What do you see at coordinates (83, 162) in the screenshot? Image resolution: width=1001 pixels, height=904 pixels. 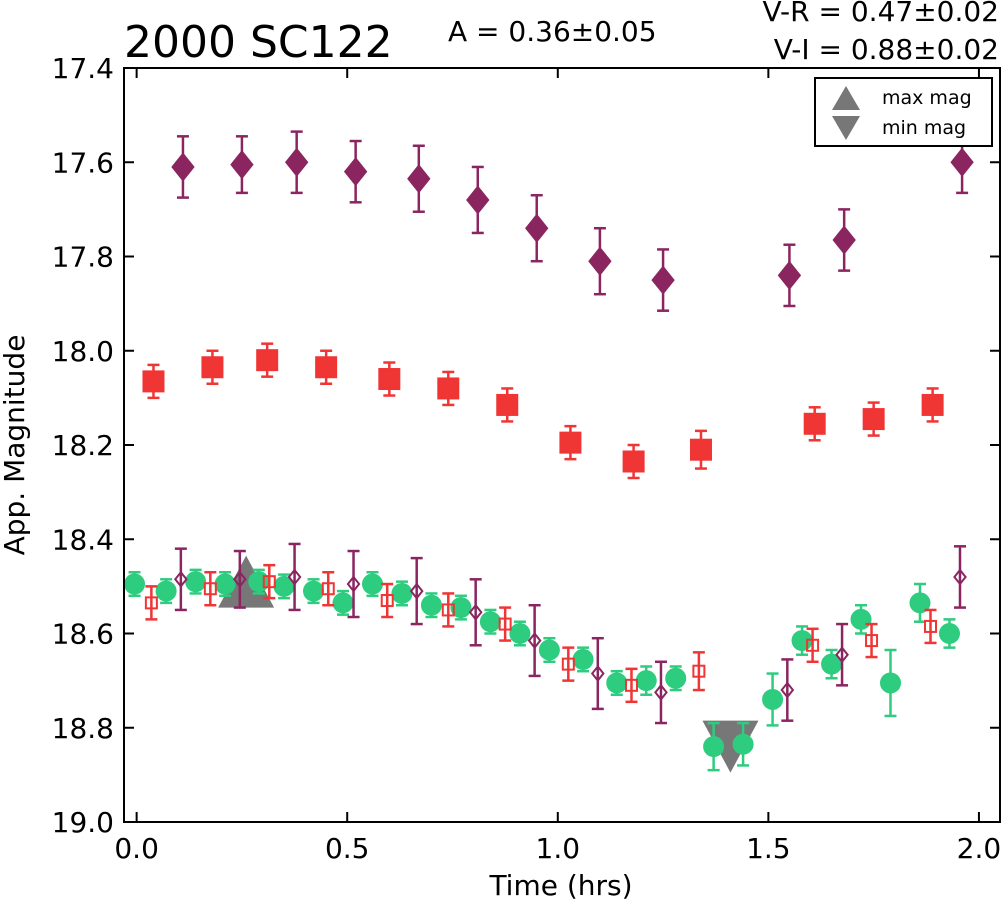 I see `y-tick-label-1: 17.6` at bounding box center [83, 162].